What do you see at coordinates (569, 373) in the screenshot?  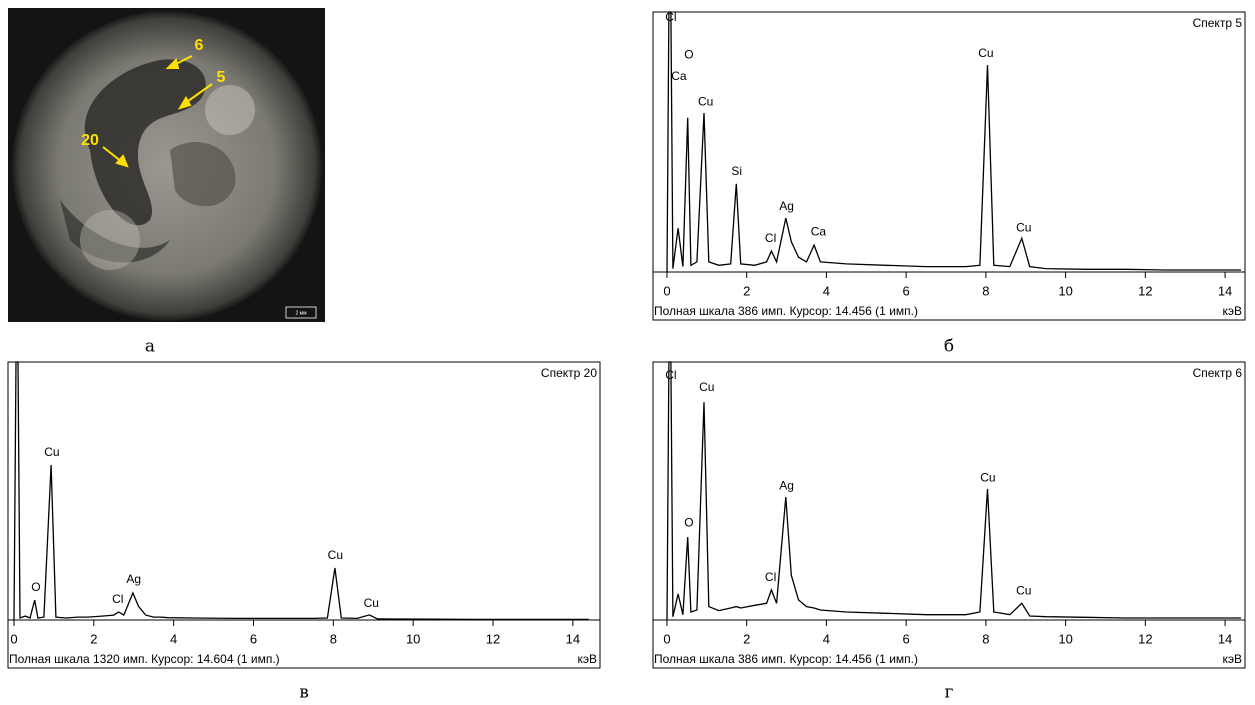 I see `spectrum-title: Спектр 20` at bounding box center [569, 373].